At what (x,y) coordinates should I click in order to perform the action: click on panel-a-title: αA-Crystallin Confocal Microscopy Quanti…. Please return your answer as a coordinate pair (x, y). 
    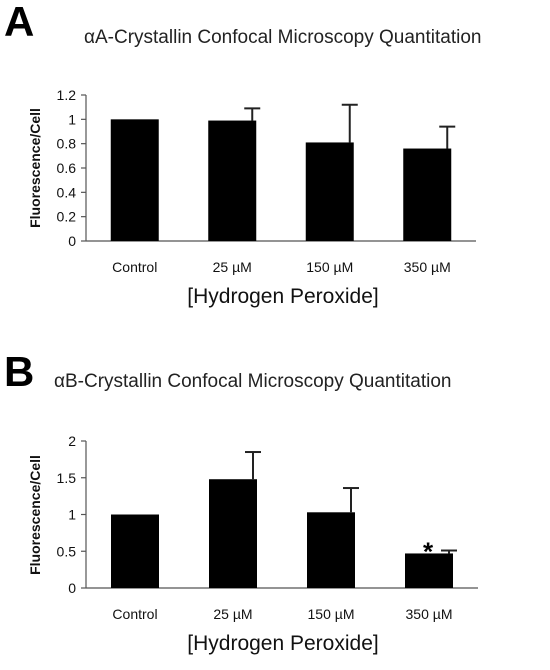
    Looking at the image, I should click on (282, 37).